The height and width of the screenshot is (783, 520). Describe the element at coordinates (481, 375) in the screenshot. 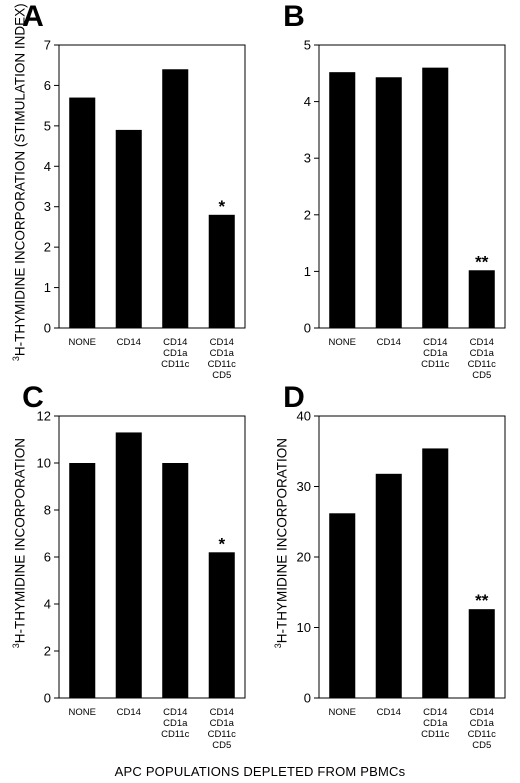

I see `panel-b-category-label: CD5` at that location.